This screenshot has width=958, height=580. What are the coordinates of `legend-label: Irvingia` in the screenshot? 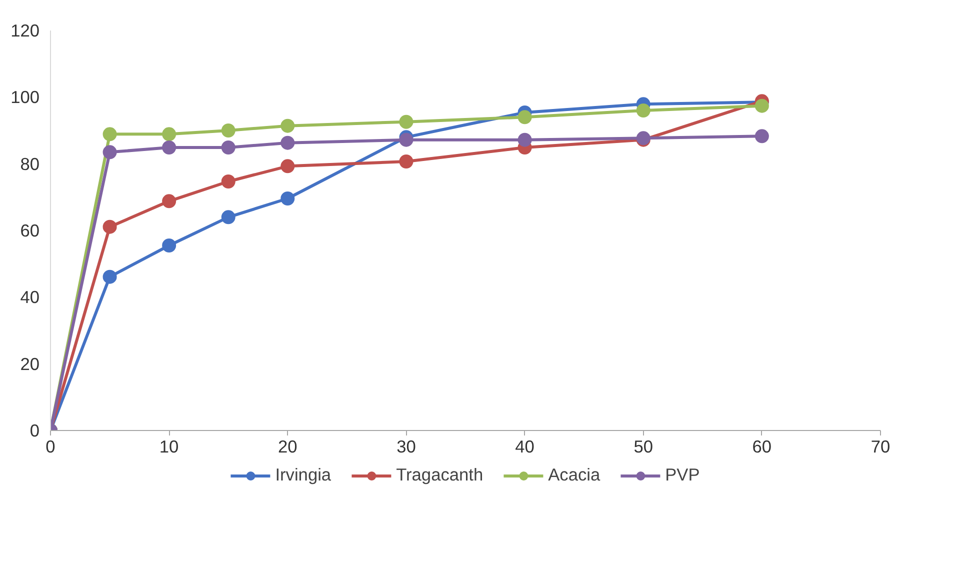 It's located at (303, 475).